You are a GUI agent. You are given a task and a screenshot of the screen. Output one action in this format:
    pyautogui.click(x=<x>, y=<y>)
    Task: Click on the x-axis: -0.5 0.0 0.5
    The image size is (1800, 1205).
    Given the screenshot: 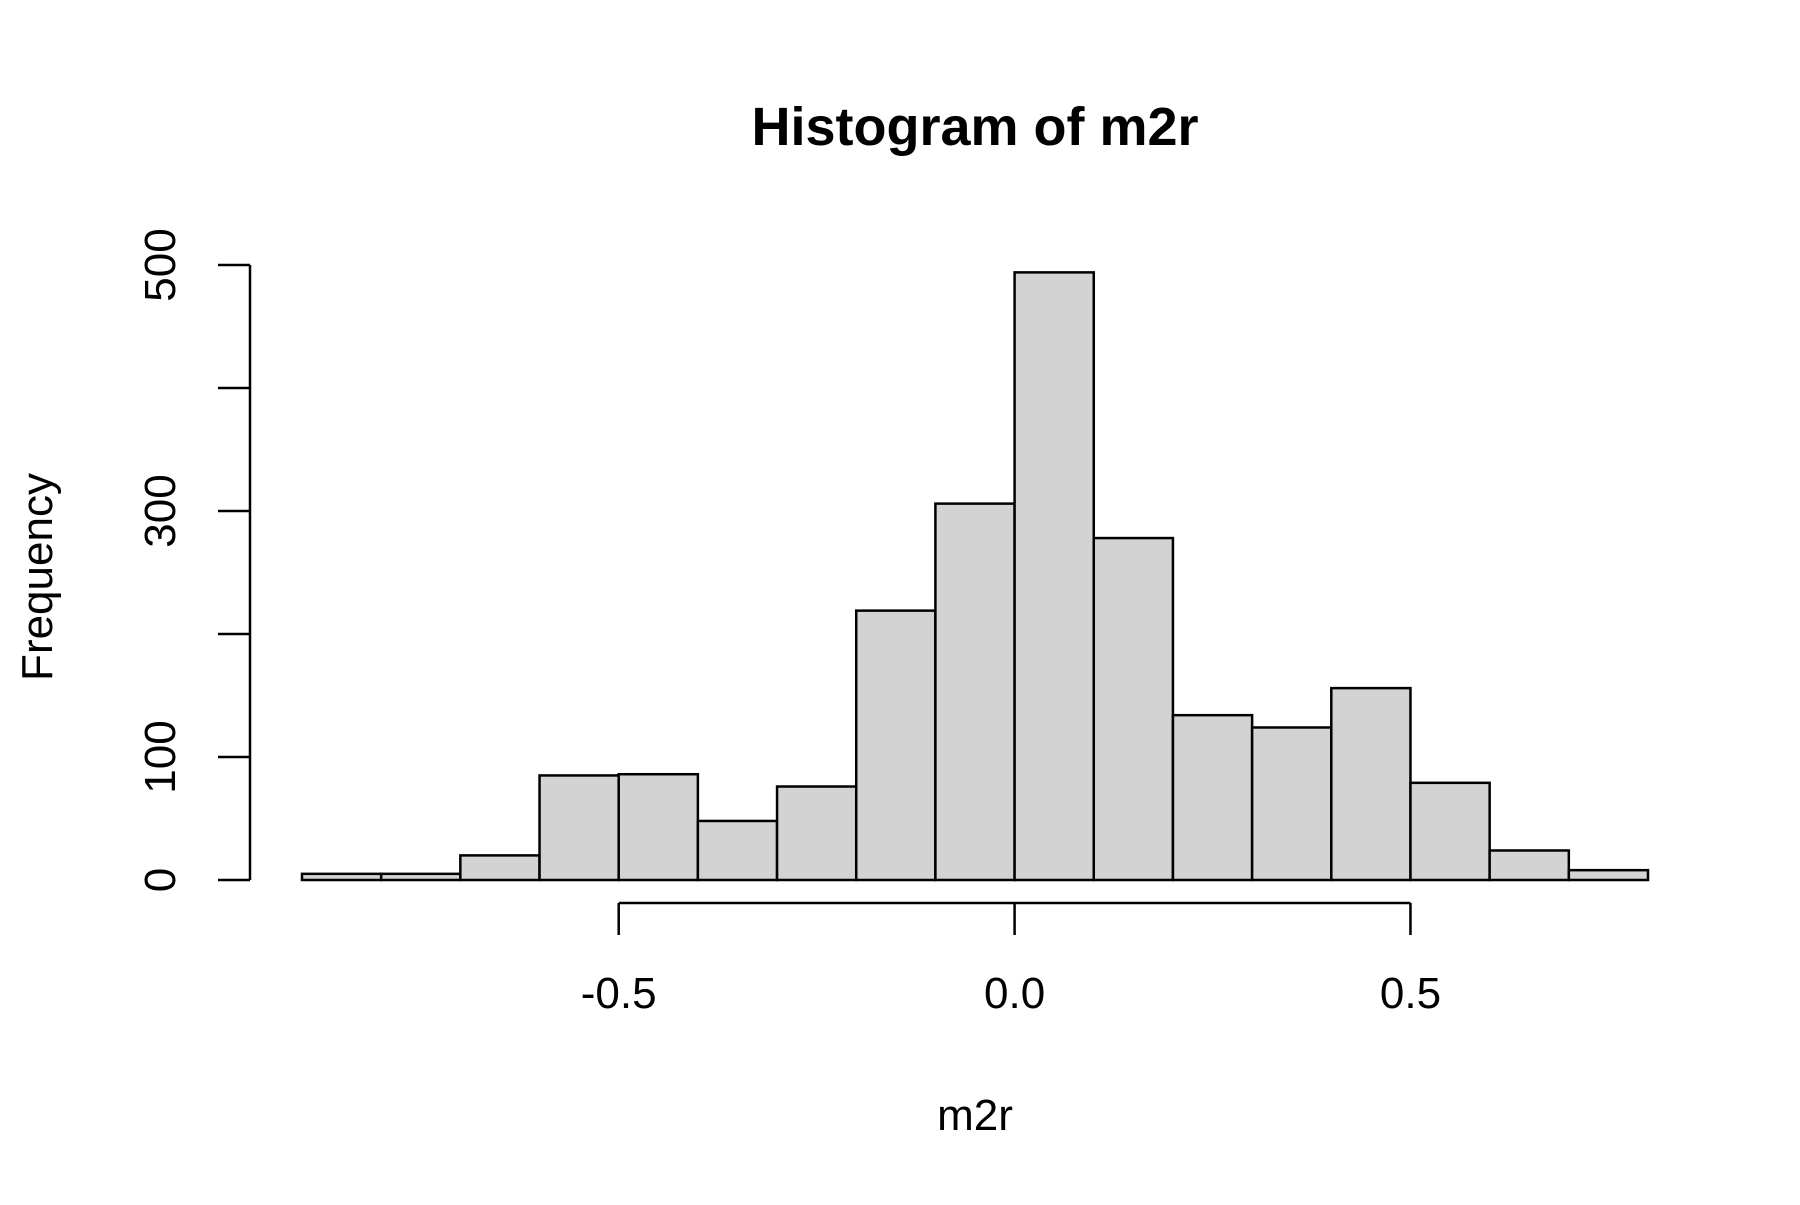 What is the action you would take?
    pyautogui.click(x=1011, y=959)
    